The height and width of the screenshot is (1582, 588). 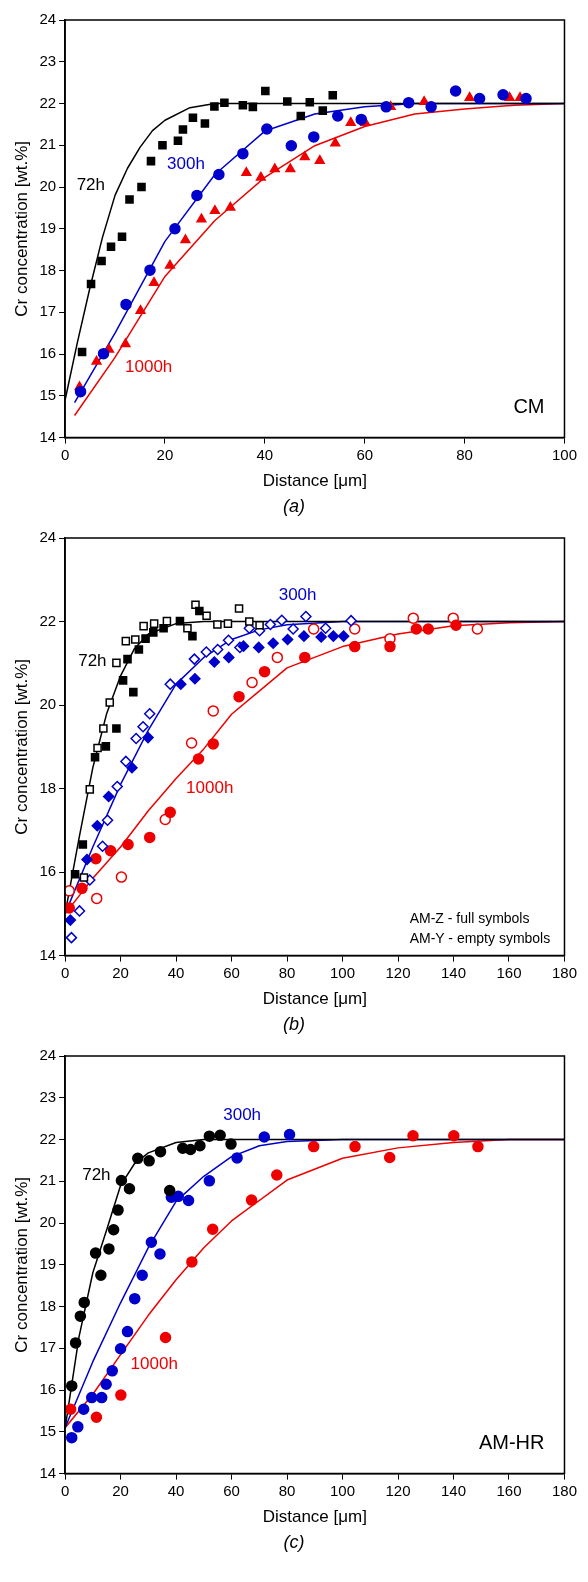 What do you see at coordinates (294, 507) in the screenshot?
I see `text: (a)` at bounding box center [294, 507].